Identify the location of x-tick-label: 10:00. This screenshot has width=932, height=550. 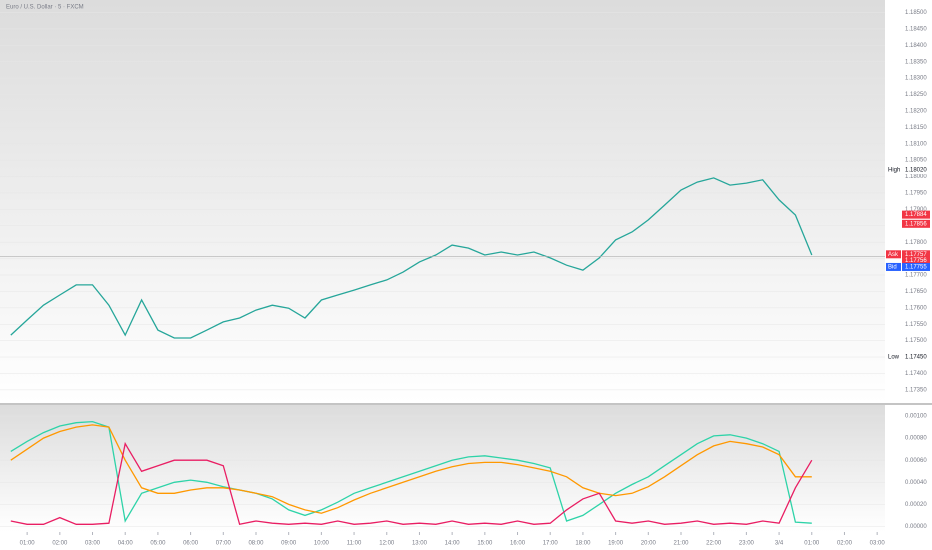
(322, 544).